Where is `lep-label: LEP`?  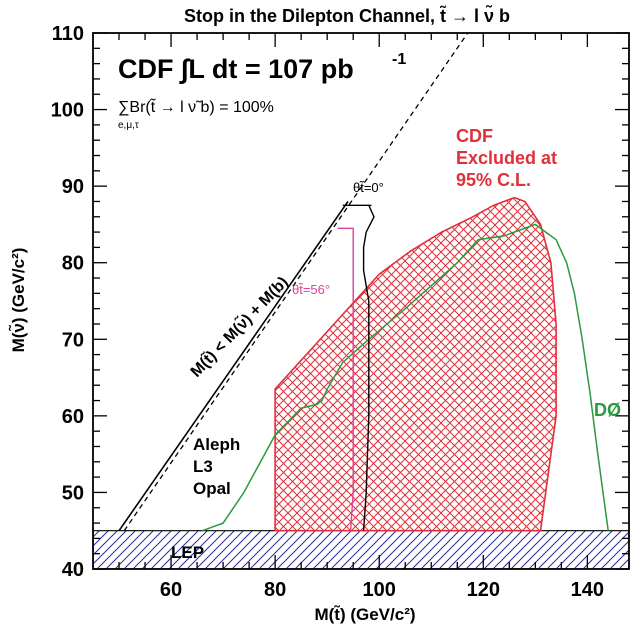
lep-label: LEP is located at coordinates (187, 552).